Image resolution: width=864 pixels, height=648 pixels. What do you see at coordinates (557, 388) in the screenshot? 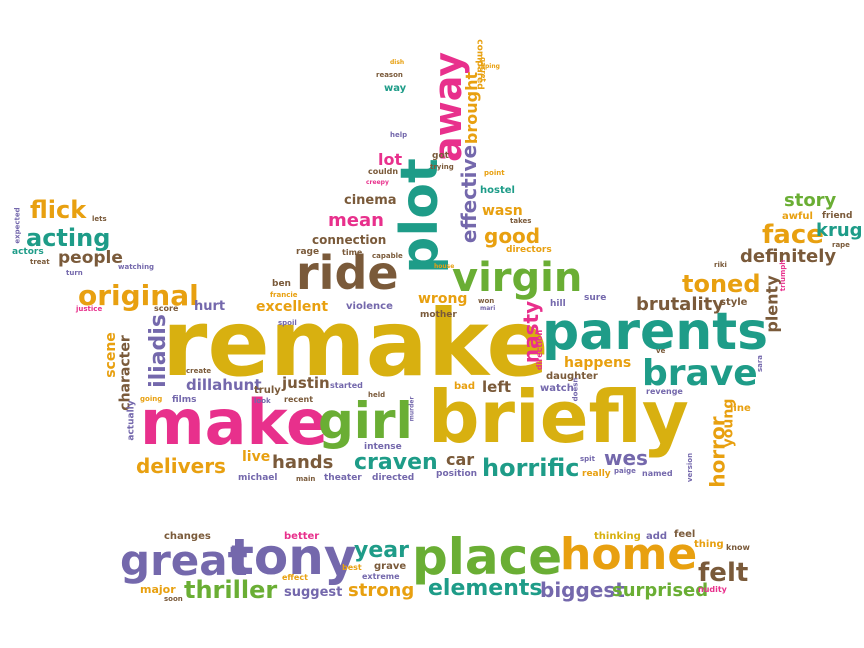
I see `word-watch: watch` at bounding box center [557, 388].